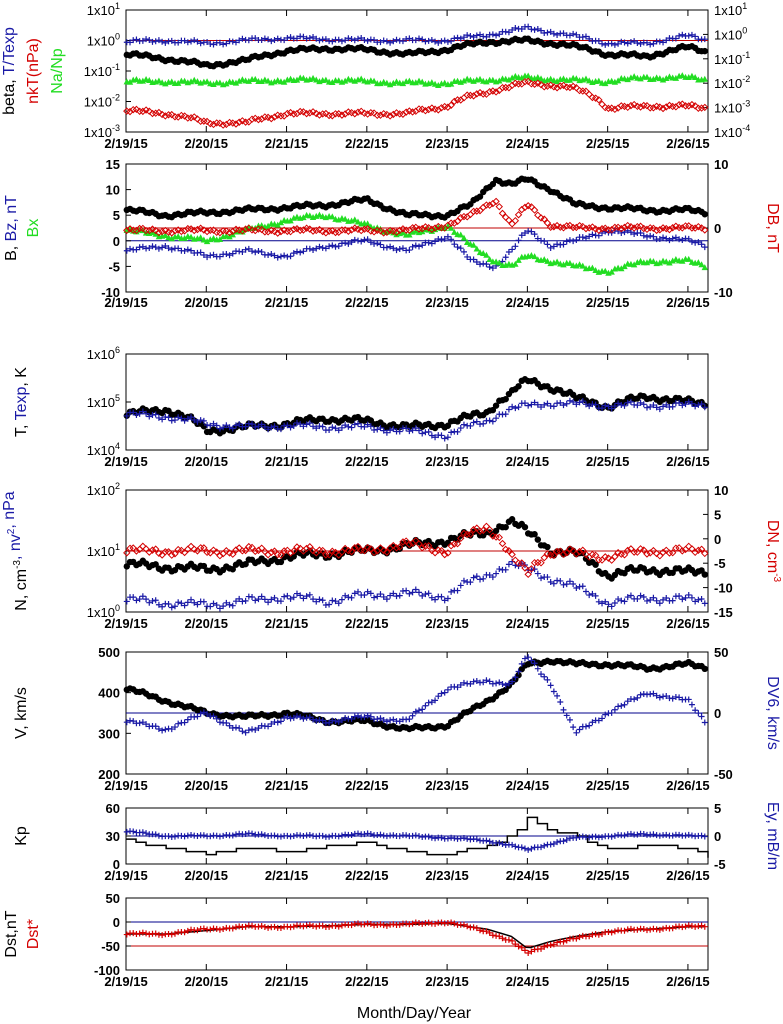 This screenshot has width=783, height=1024. I want to click on y2-tick-label: 1x10⁻⁴, so click(732, 131).